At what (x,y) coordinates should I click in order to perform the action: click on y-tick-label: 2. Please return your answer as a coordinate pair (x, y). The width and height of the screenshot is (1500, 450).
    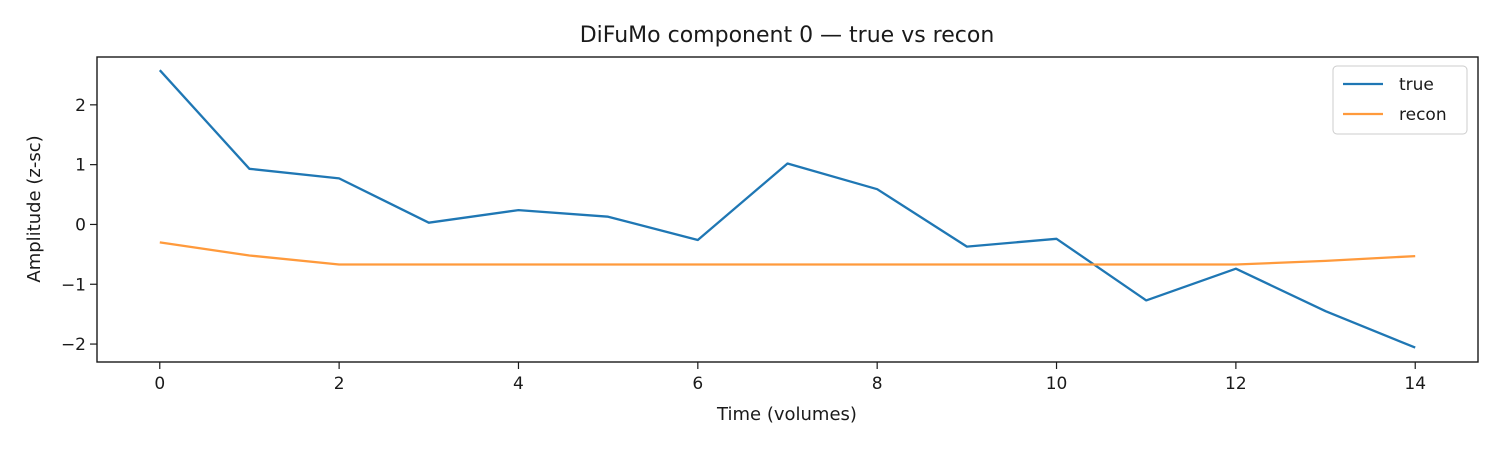
    Looking at the image, I should click on (80, 106).